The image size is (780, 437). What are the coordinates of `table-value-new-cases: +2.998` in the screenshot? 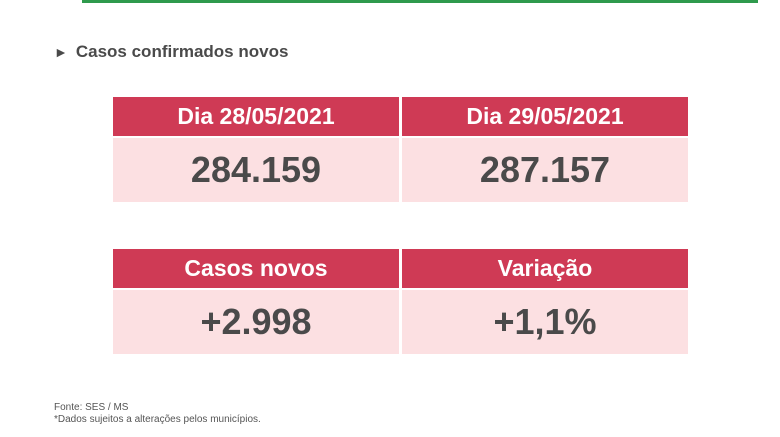 It's located at (256, 322).